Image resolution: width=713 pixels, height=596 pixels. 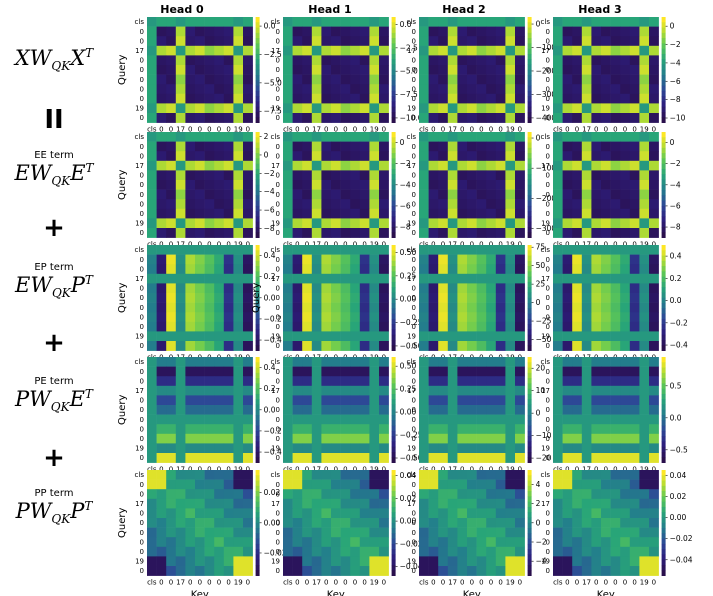 I want to click on colorbar-label: −6, so click(x=675, y=205).